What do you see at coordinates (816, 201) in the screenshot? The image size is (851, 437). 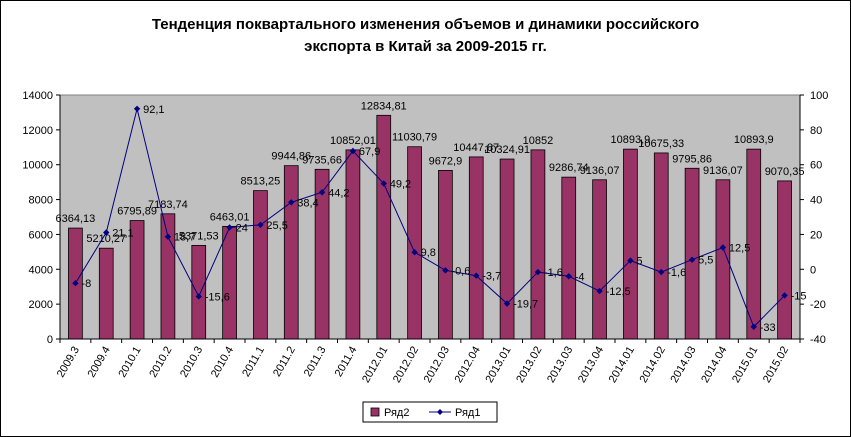 I see `right-axis-tick-label: 40` at bounding box center [816, 201].